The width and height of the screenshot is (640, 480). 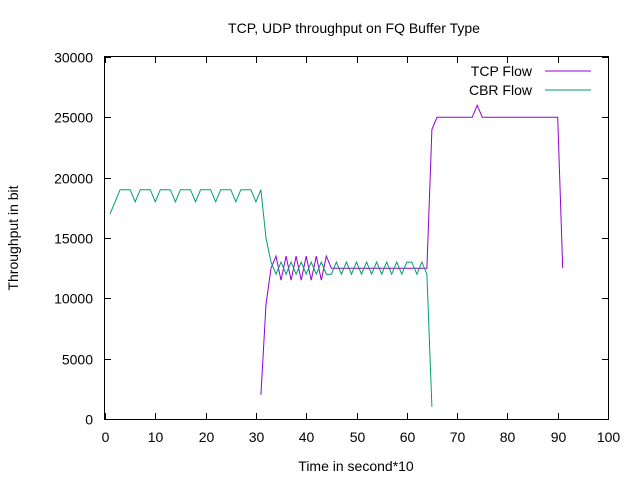 What do you see at coordinates (502, 71) in the screenshot?
I see `legend-label: TCP Flow` at bounding box center [502, 71].